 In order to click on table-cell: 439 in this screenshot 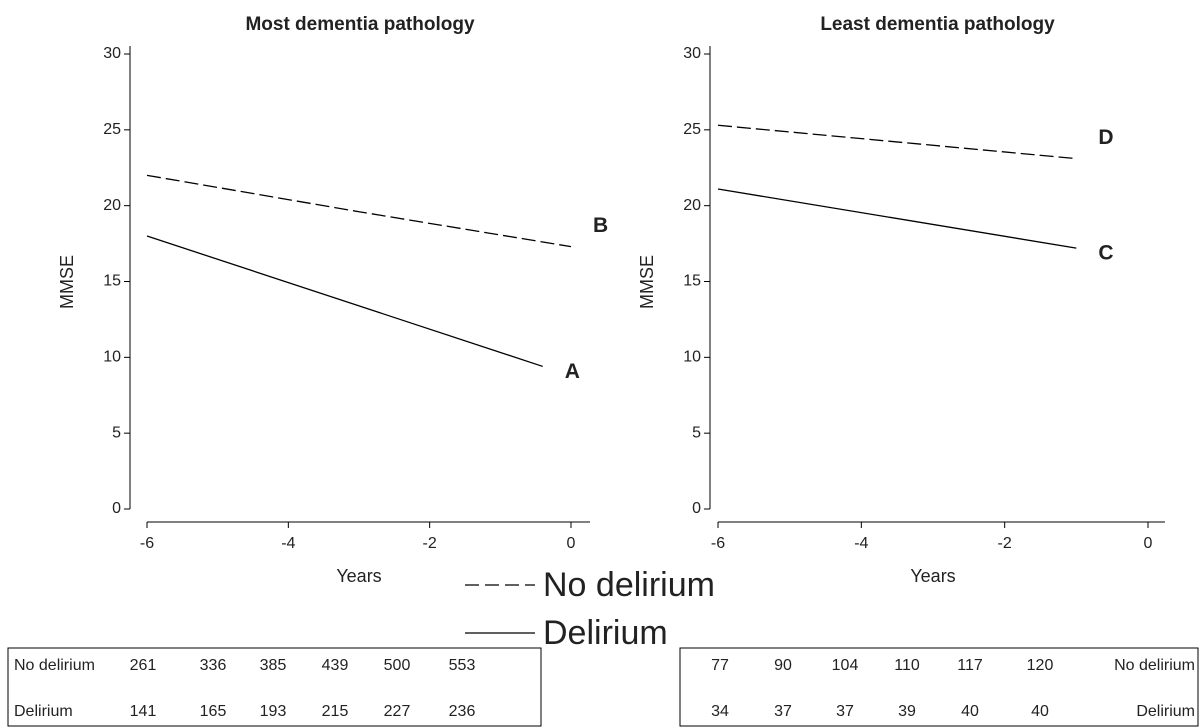, I will do `click(335, 665)`.